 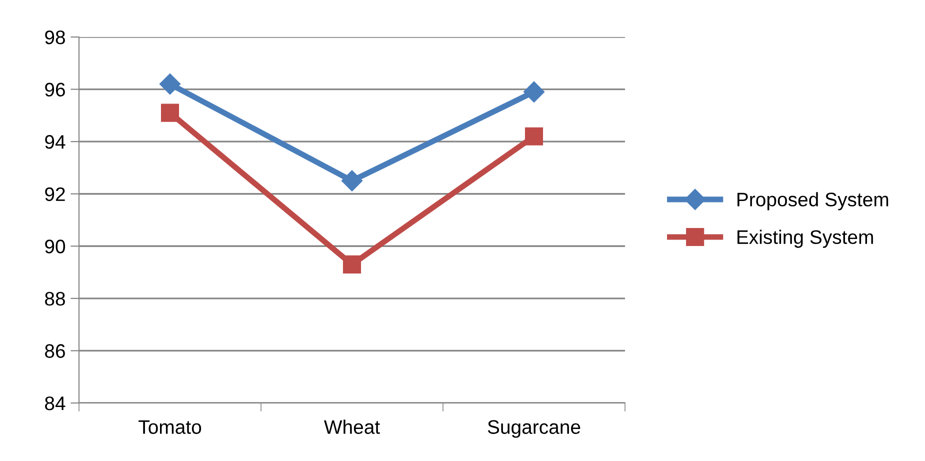 I want to click on x-tick-label: Tomato, so click(x=170, y=427).